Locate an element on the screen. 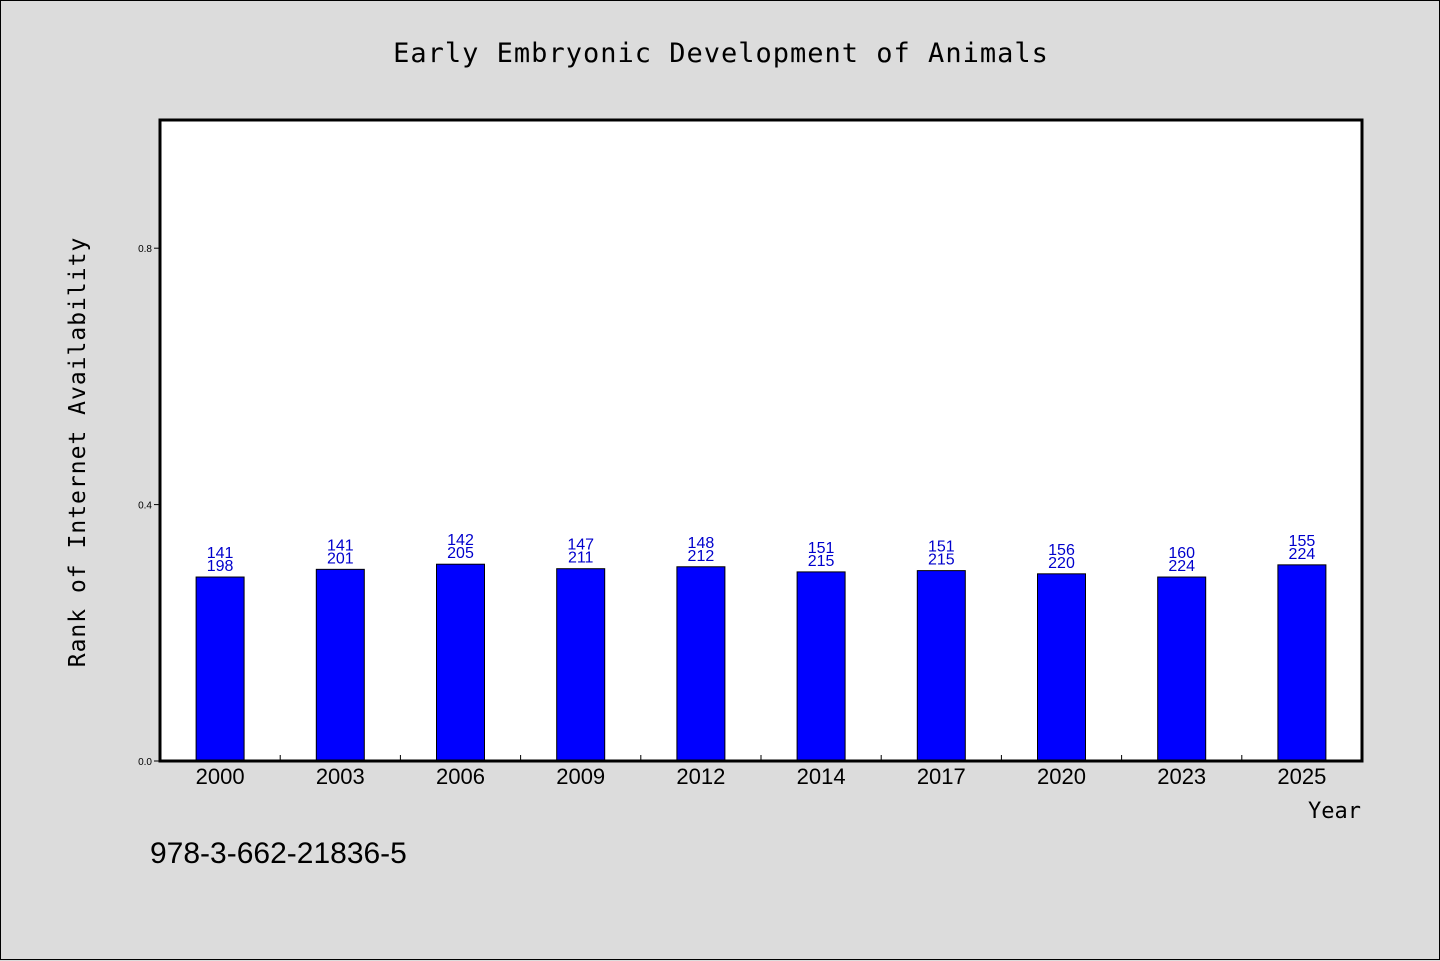 This screenshot has height=961, width=1440. bar-2014 is located at coordinates (821, 666).